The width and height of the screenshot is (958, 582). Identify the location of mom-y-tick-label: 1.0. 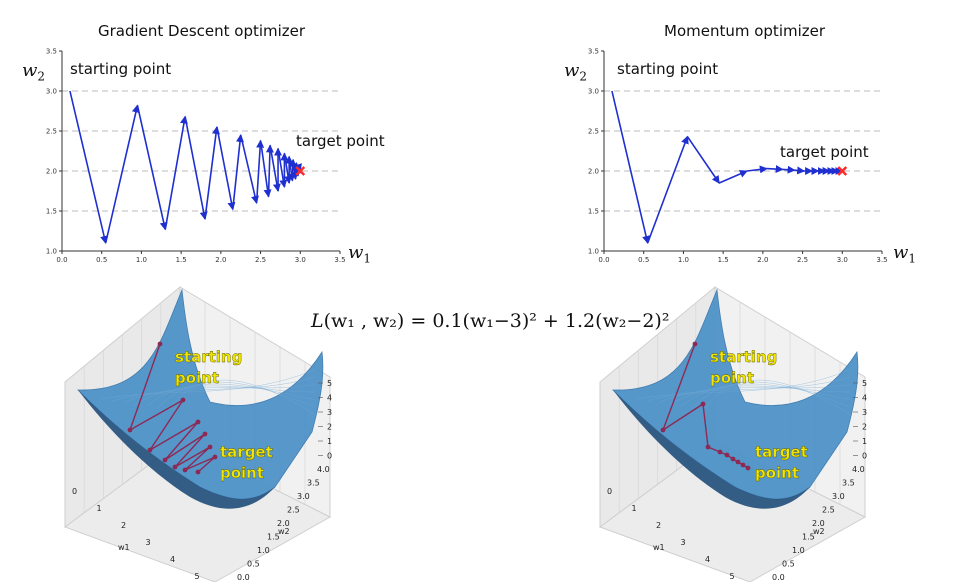
(593, 252).